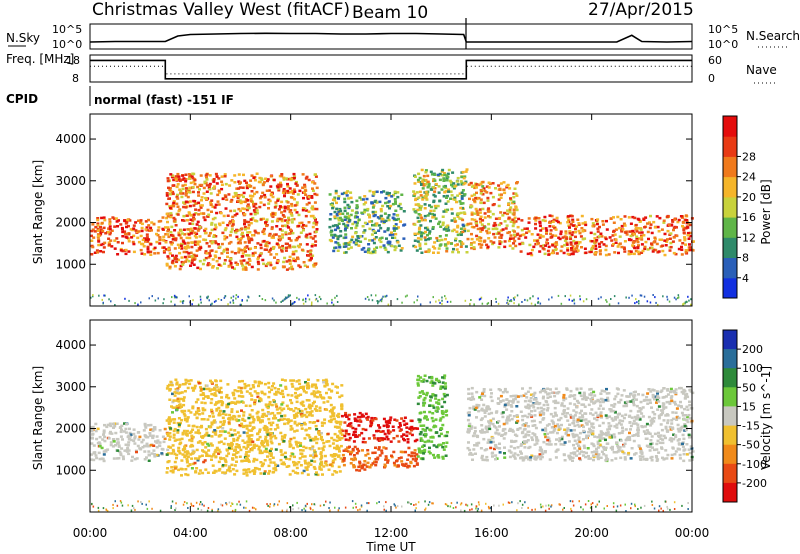 The width and height of the screenshot is (800, 554). What do you see at coordinates (715, 60) in the screenshot?
I see `nave-tick-high: 60` at bounding box center [715, 60].